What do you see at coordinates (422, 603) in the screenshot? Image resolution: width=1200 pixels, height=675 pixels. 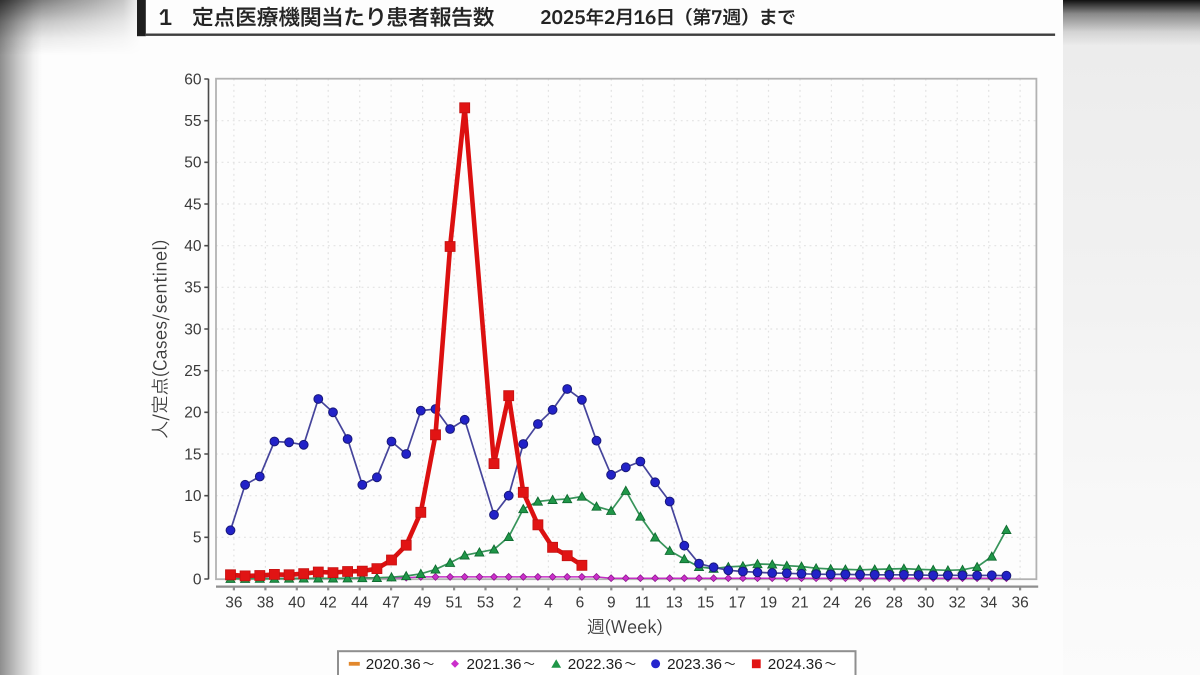 I see `svg-text: 49` at bounding box center [422, 603].